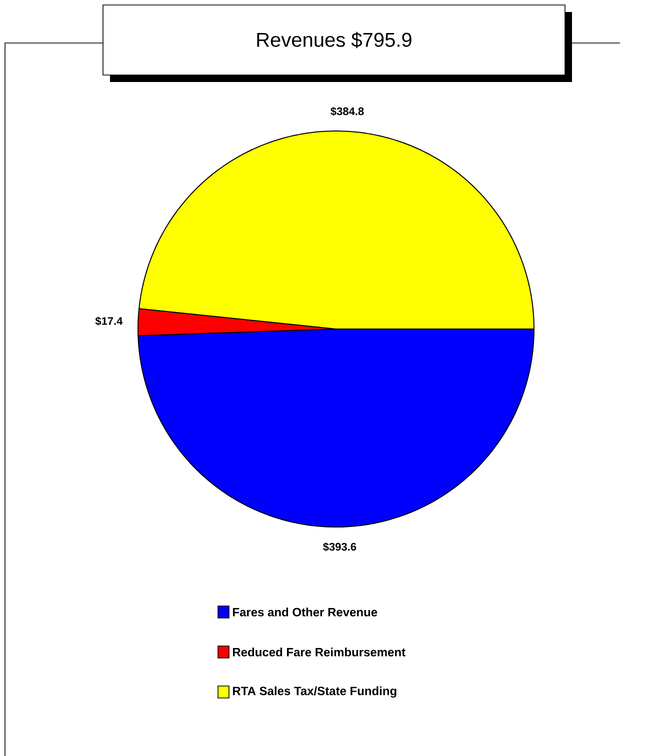 The width and height of the screenshot is (655, 756). What do you see at coordinates (305, 612) in the screenshot?
I see `legend-label: Fares and Other Revenue` at bounding box center [305, 612].